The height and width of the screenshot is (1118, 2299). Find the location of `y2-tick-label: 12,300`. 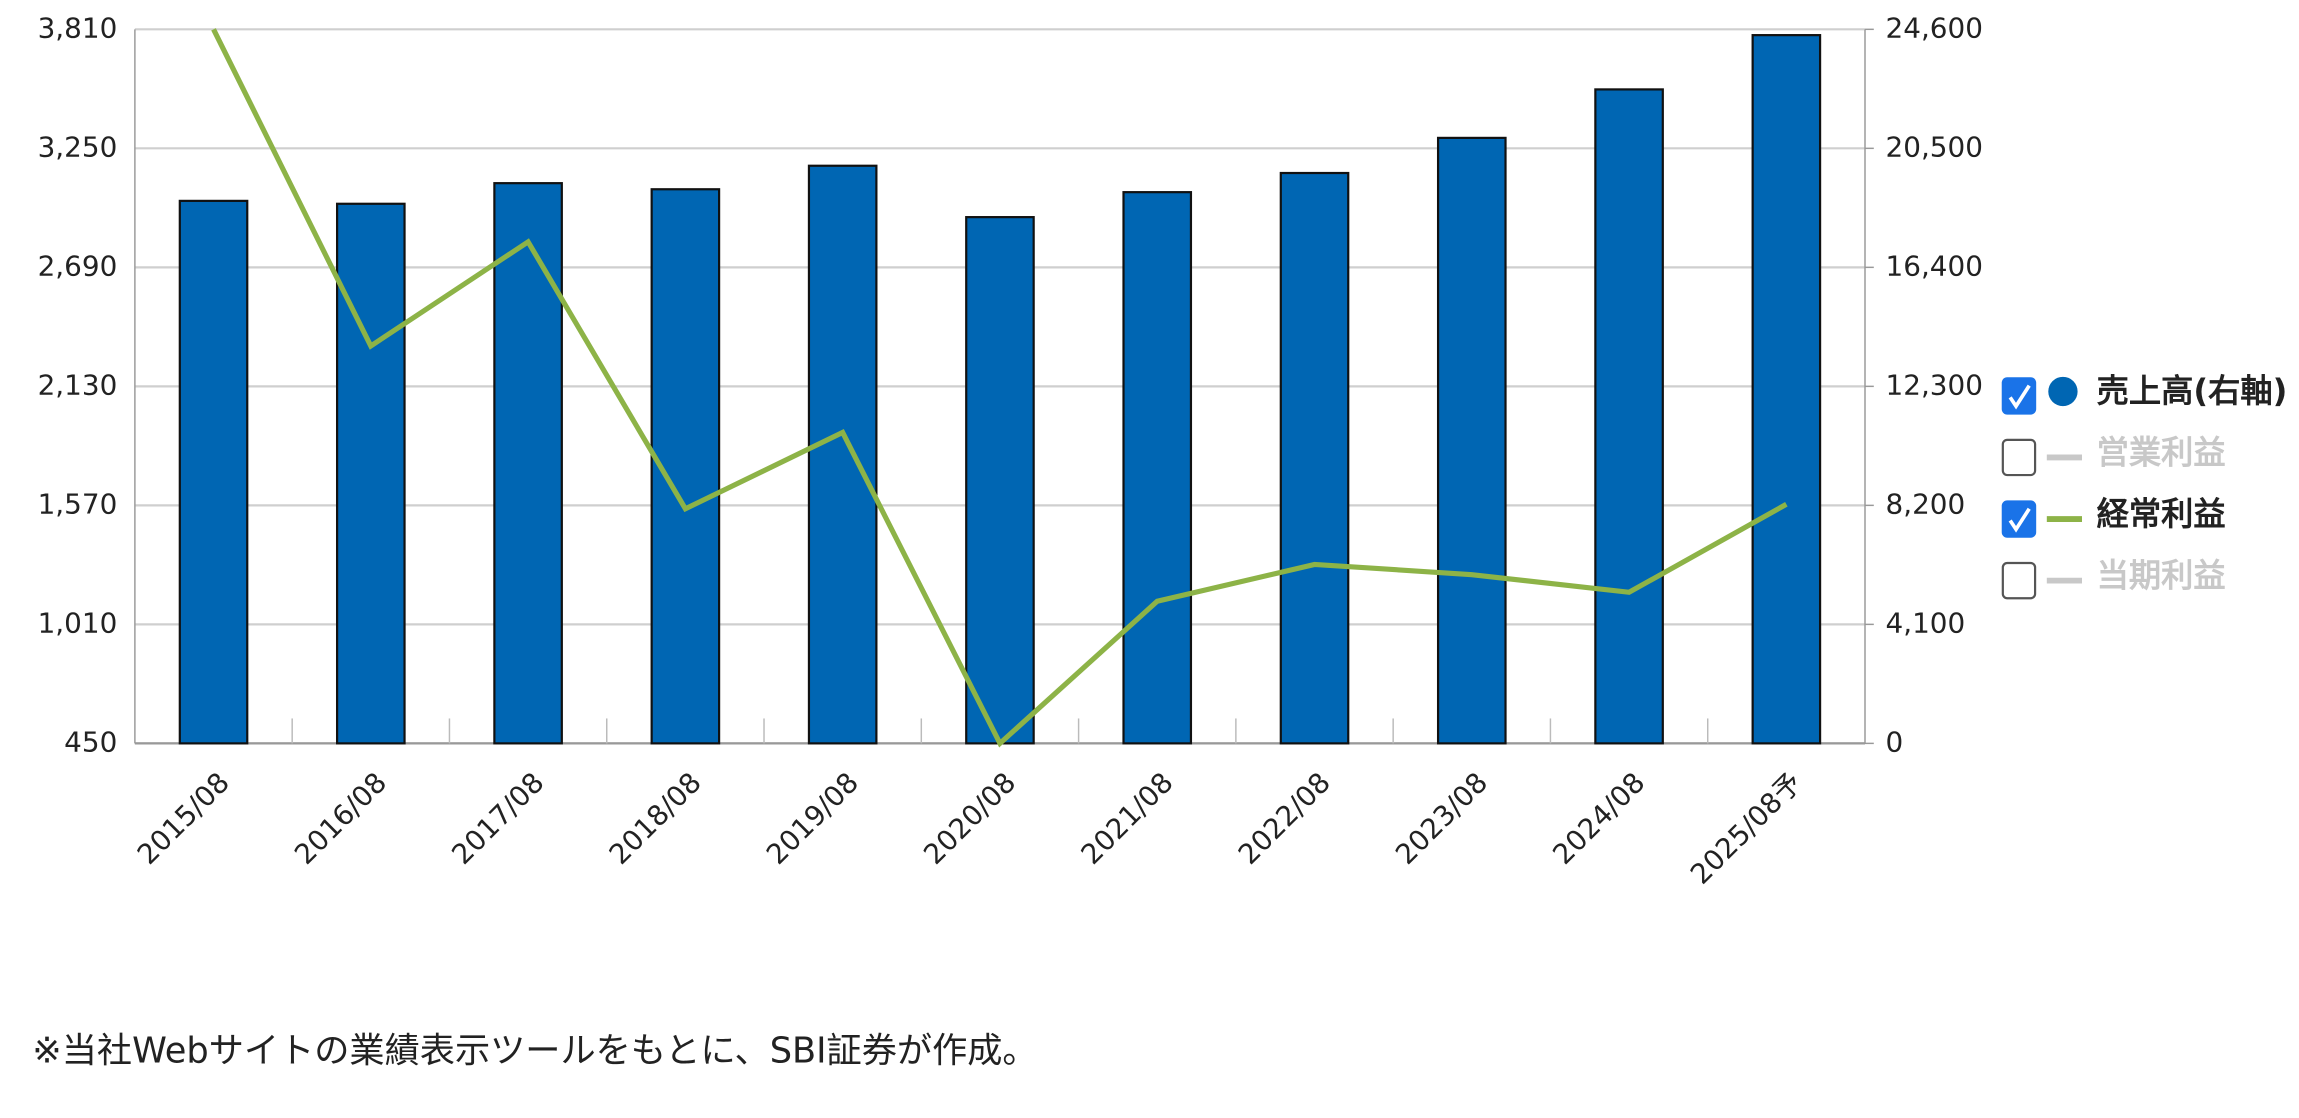

y2-tick-label: 12,300 is located at coordinates (1934, 384).